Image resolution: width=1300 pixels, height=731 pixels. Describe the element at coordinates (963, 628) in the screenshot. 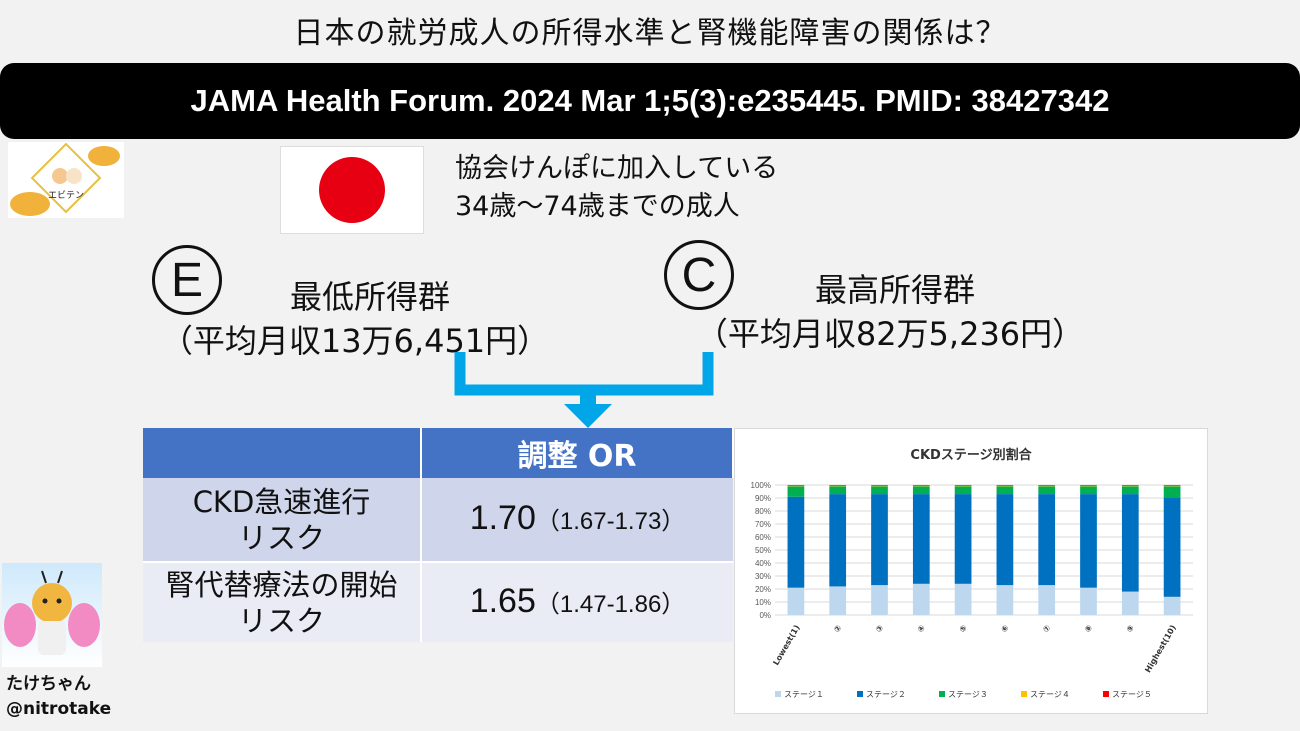

I see `x-tick-label: ⑤` at that location.